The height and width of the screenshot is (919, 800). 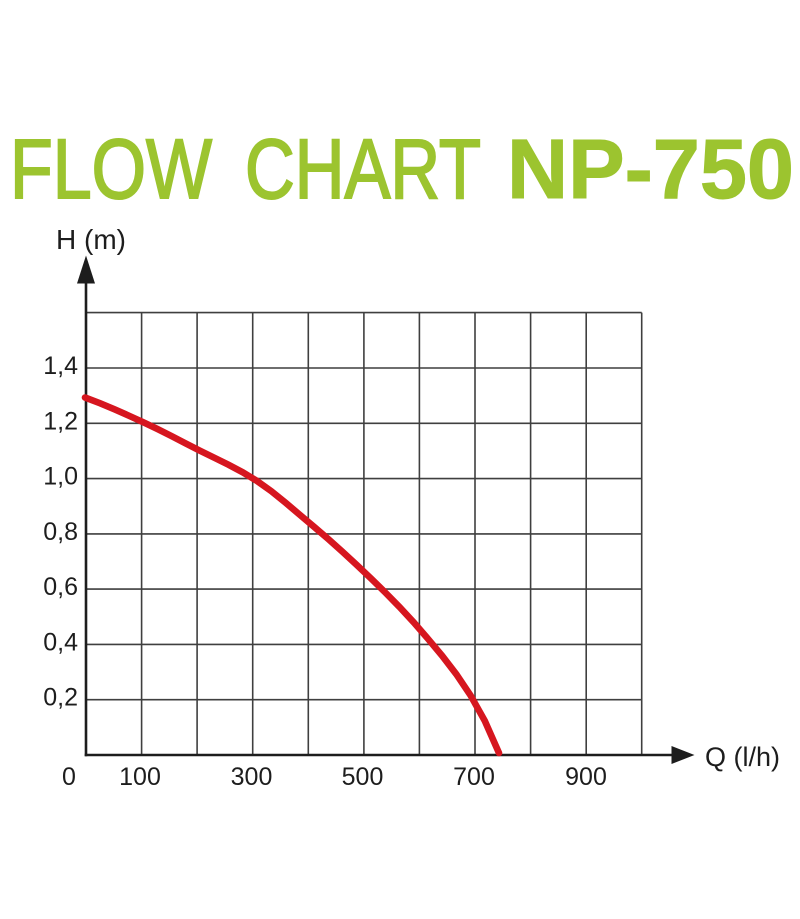 I want to click on svg-text: 900, so click(x=586, y=777).